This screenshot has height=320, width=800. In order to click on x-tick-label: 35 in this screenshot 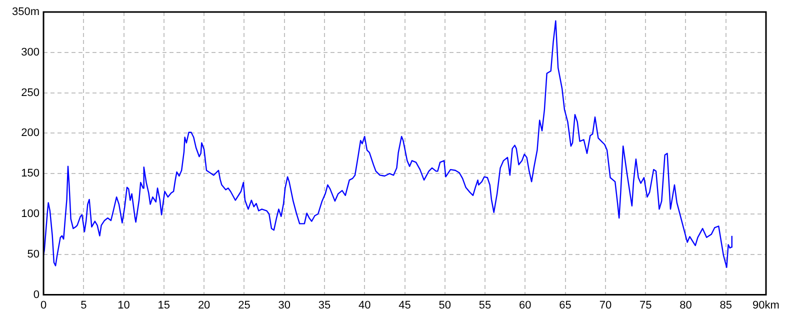, I will do `click(324, 305)`.